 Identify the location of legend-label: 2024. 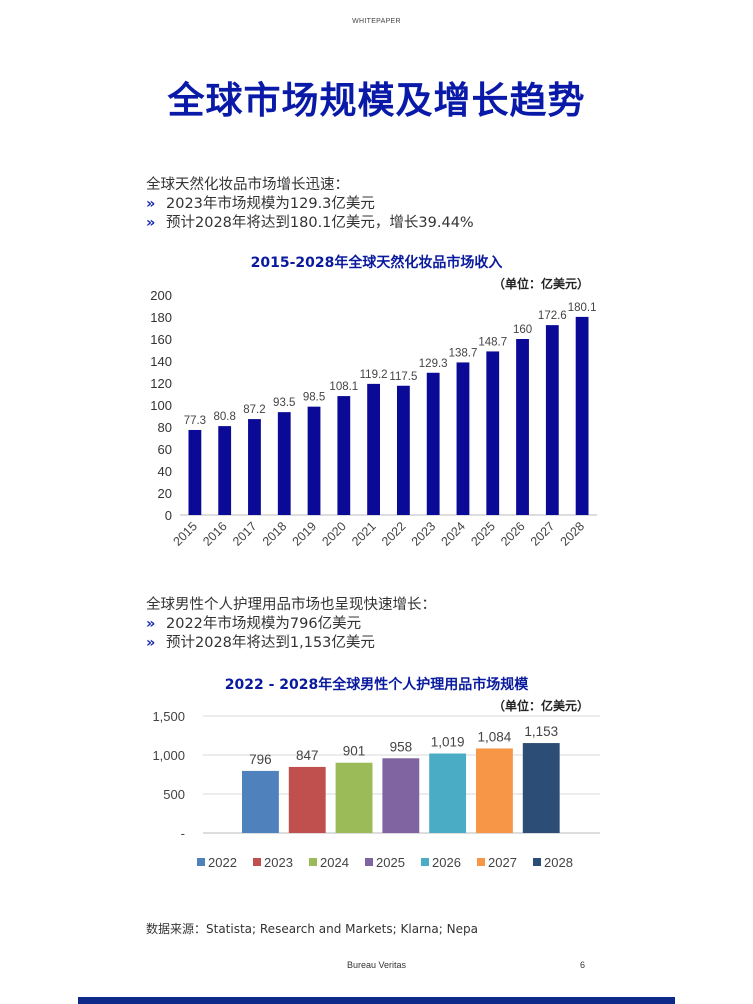
(334, 862).